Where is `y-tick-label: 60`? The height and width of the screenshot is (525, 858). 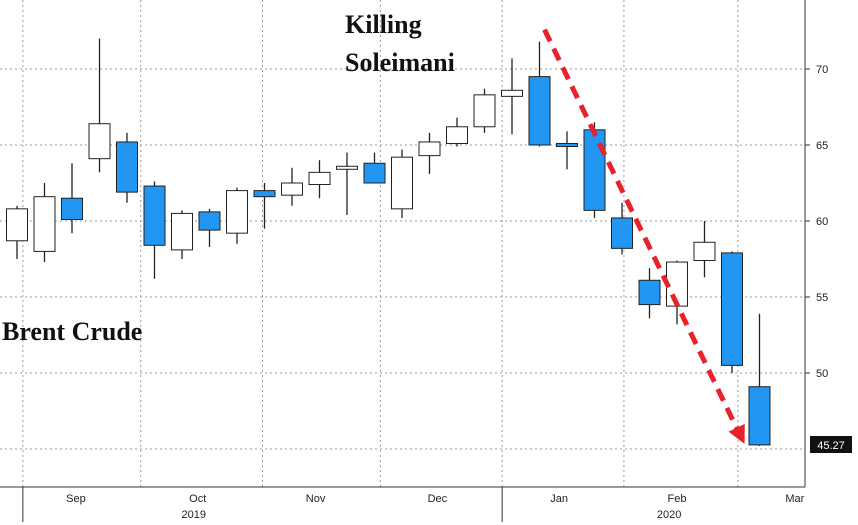 y-tick-label: 60 is located at coordinates (822, 222).